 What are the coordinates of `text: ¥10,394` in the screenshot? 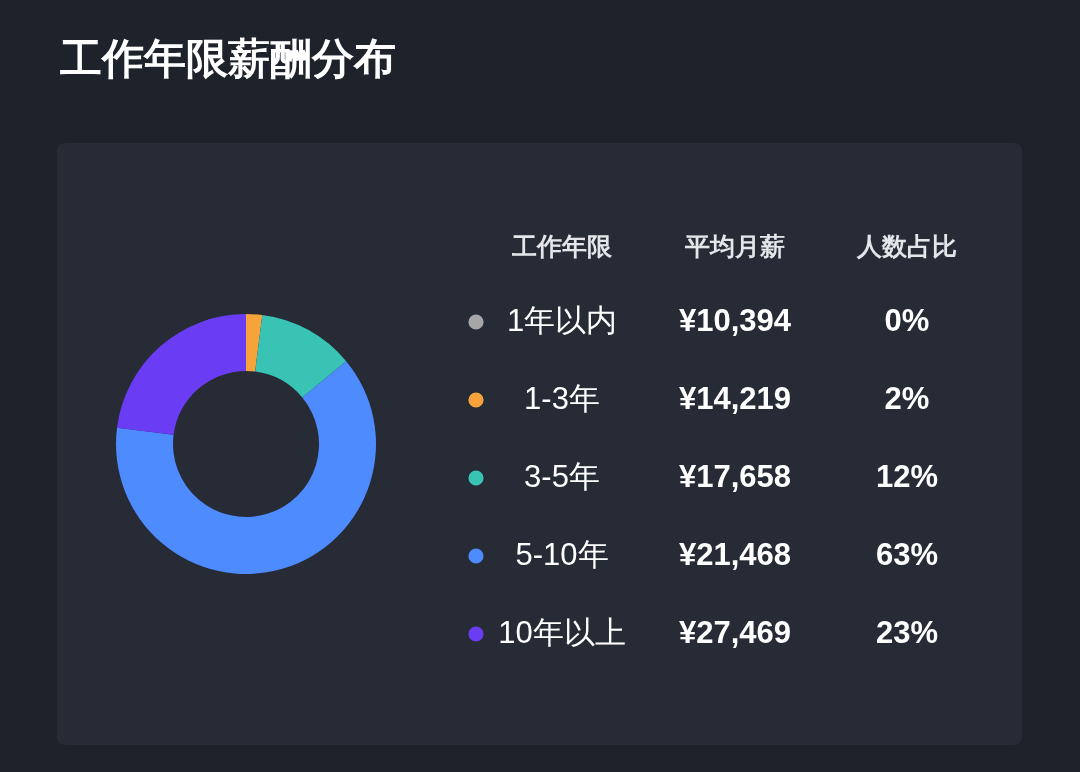 It's located at (735, 320).